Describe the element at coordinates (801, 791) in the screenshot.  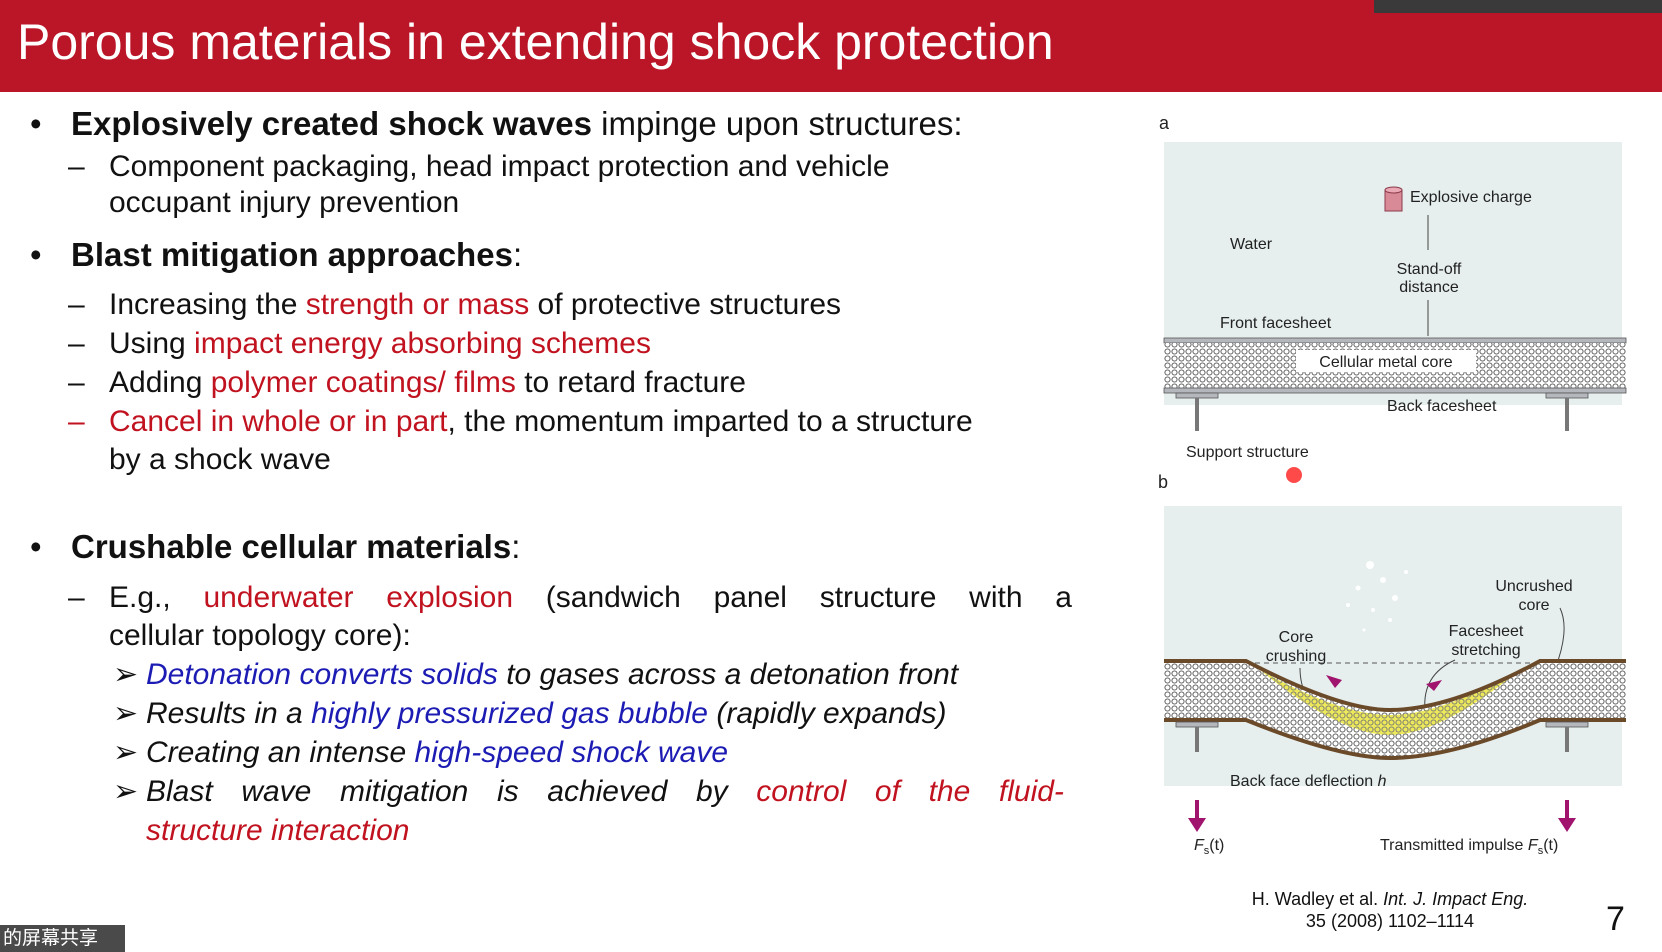
I see `highlight-word: control` at that location.